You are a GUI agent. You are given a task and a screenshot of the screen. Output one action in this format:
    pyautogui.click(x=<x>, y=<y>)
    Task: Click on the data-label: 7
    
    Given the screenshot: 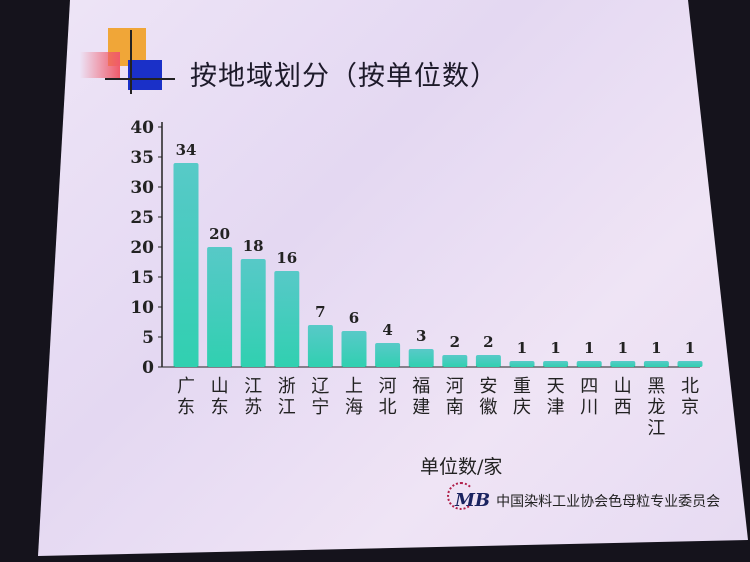 What is the action you would take?
    pyautogui.click(x=320, y=312)
    